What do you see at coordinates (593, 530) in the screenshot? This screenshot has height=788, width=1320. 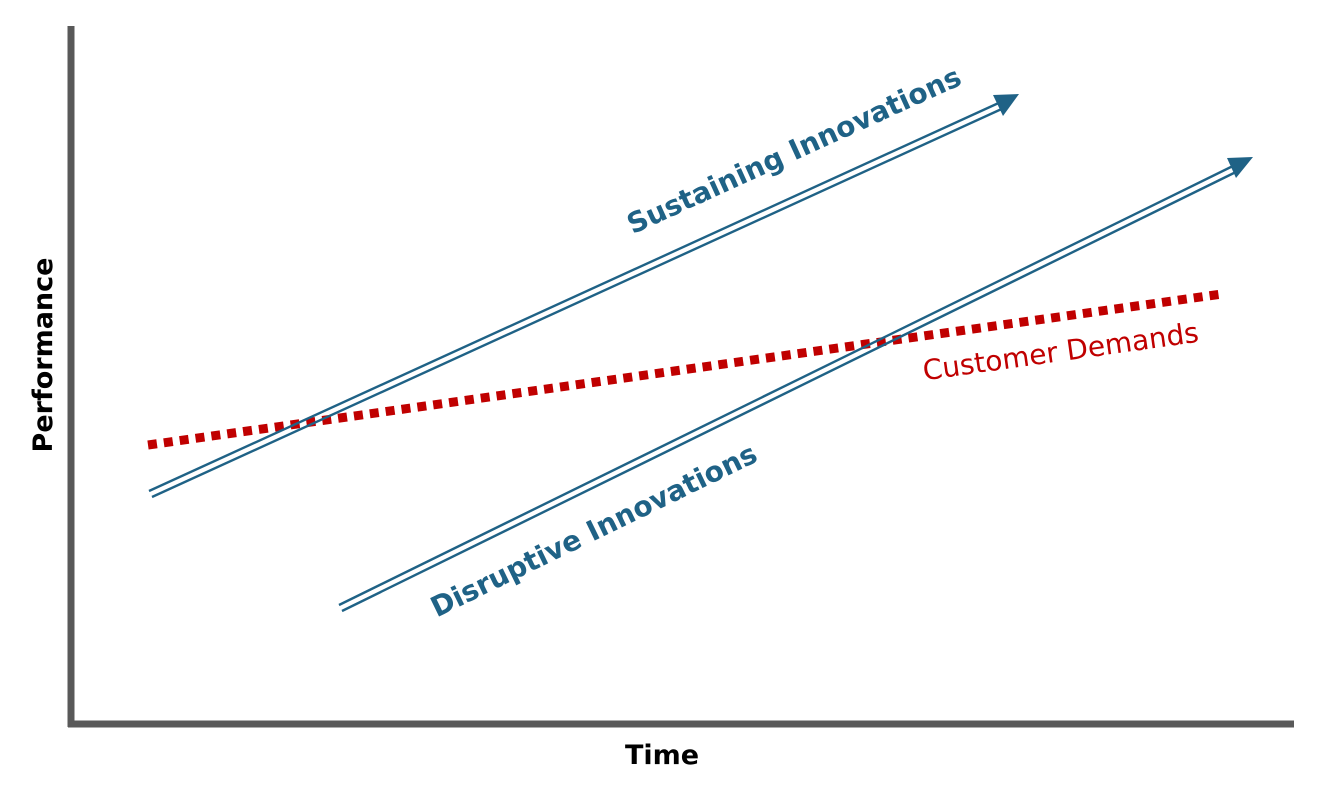 I see `disruptive-innovations-label: Disruptive Innovations` at bounding box center [593, 530].